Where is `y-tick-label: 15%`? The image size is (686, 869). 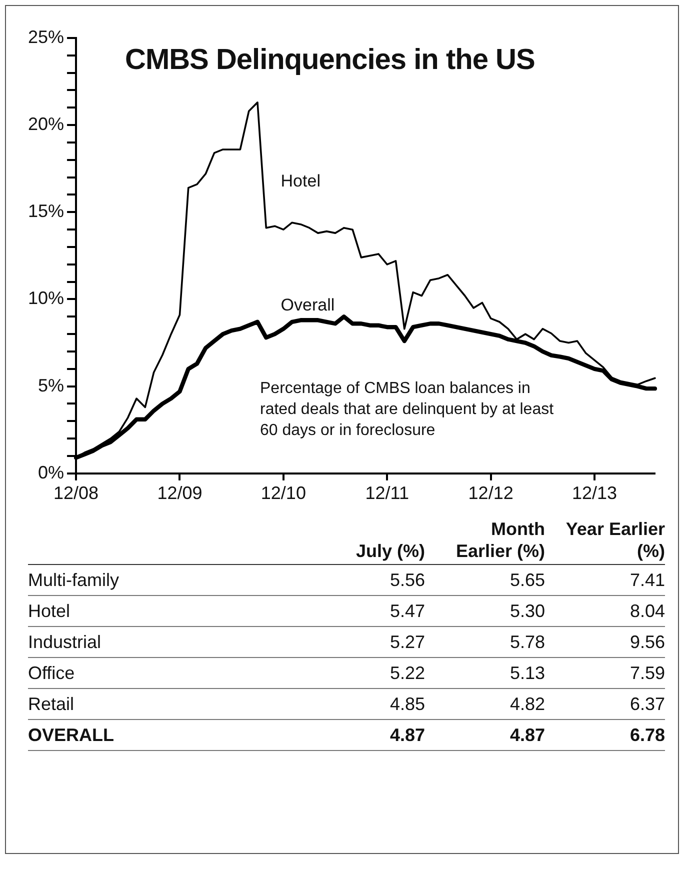 y-tick-label: 15% is located at coordinates (46, 211).